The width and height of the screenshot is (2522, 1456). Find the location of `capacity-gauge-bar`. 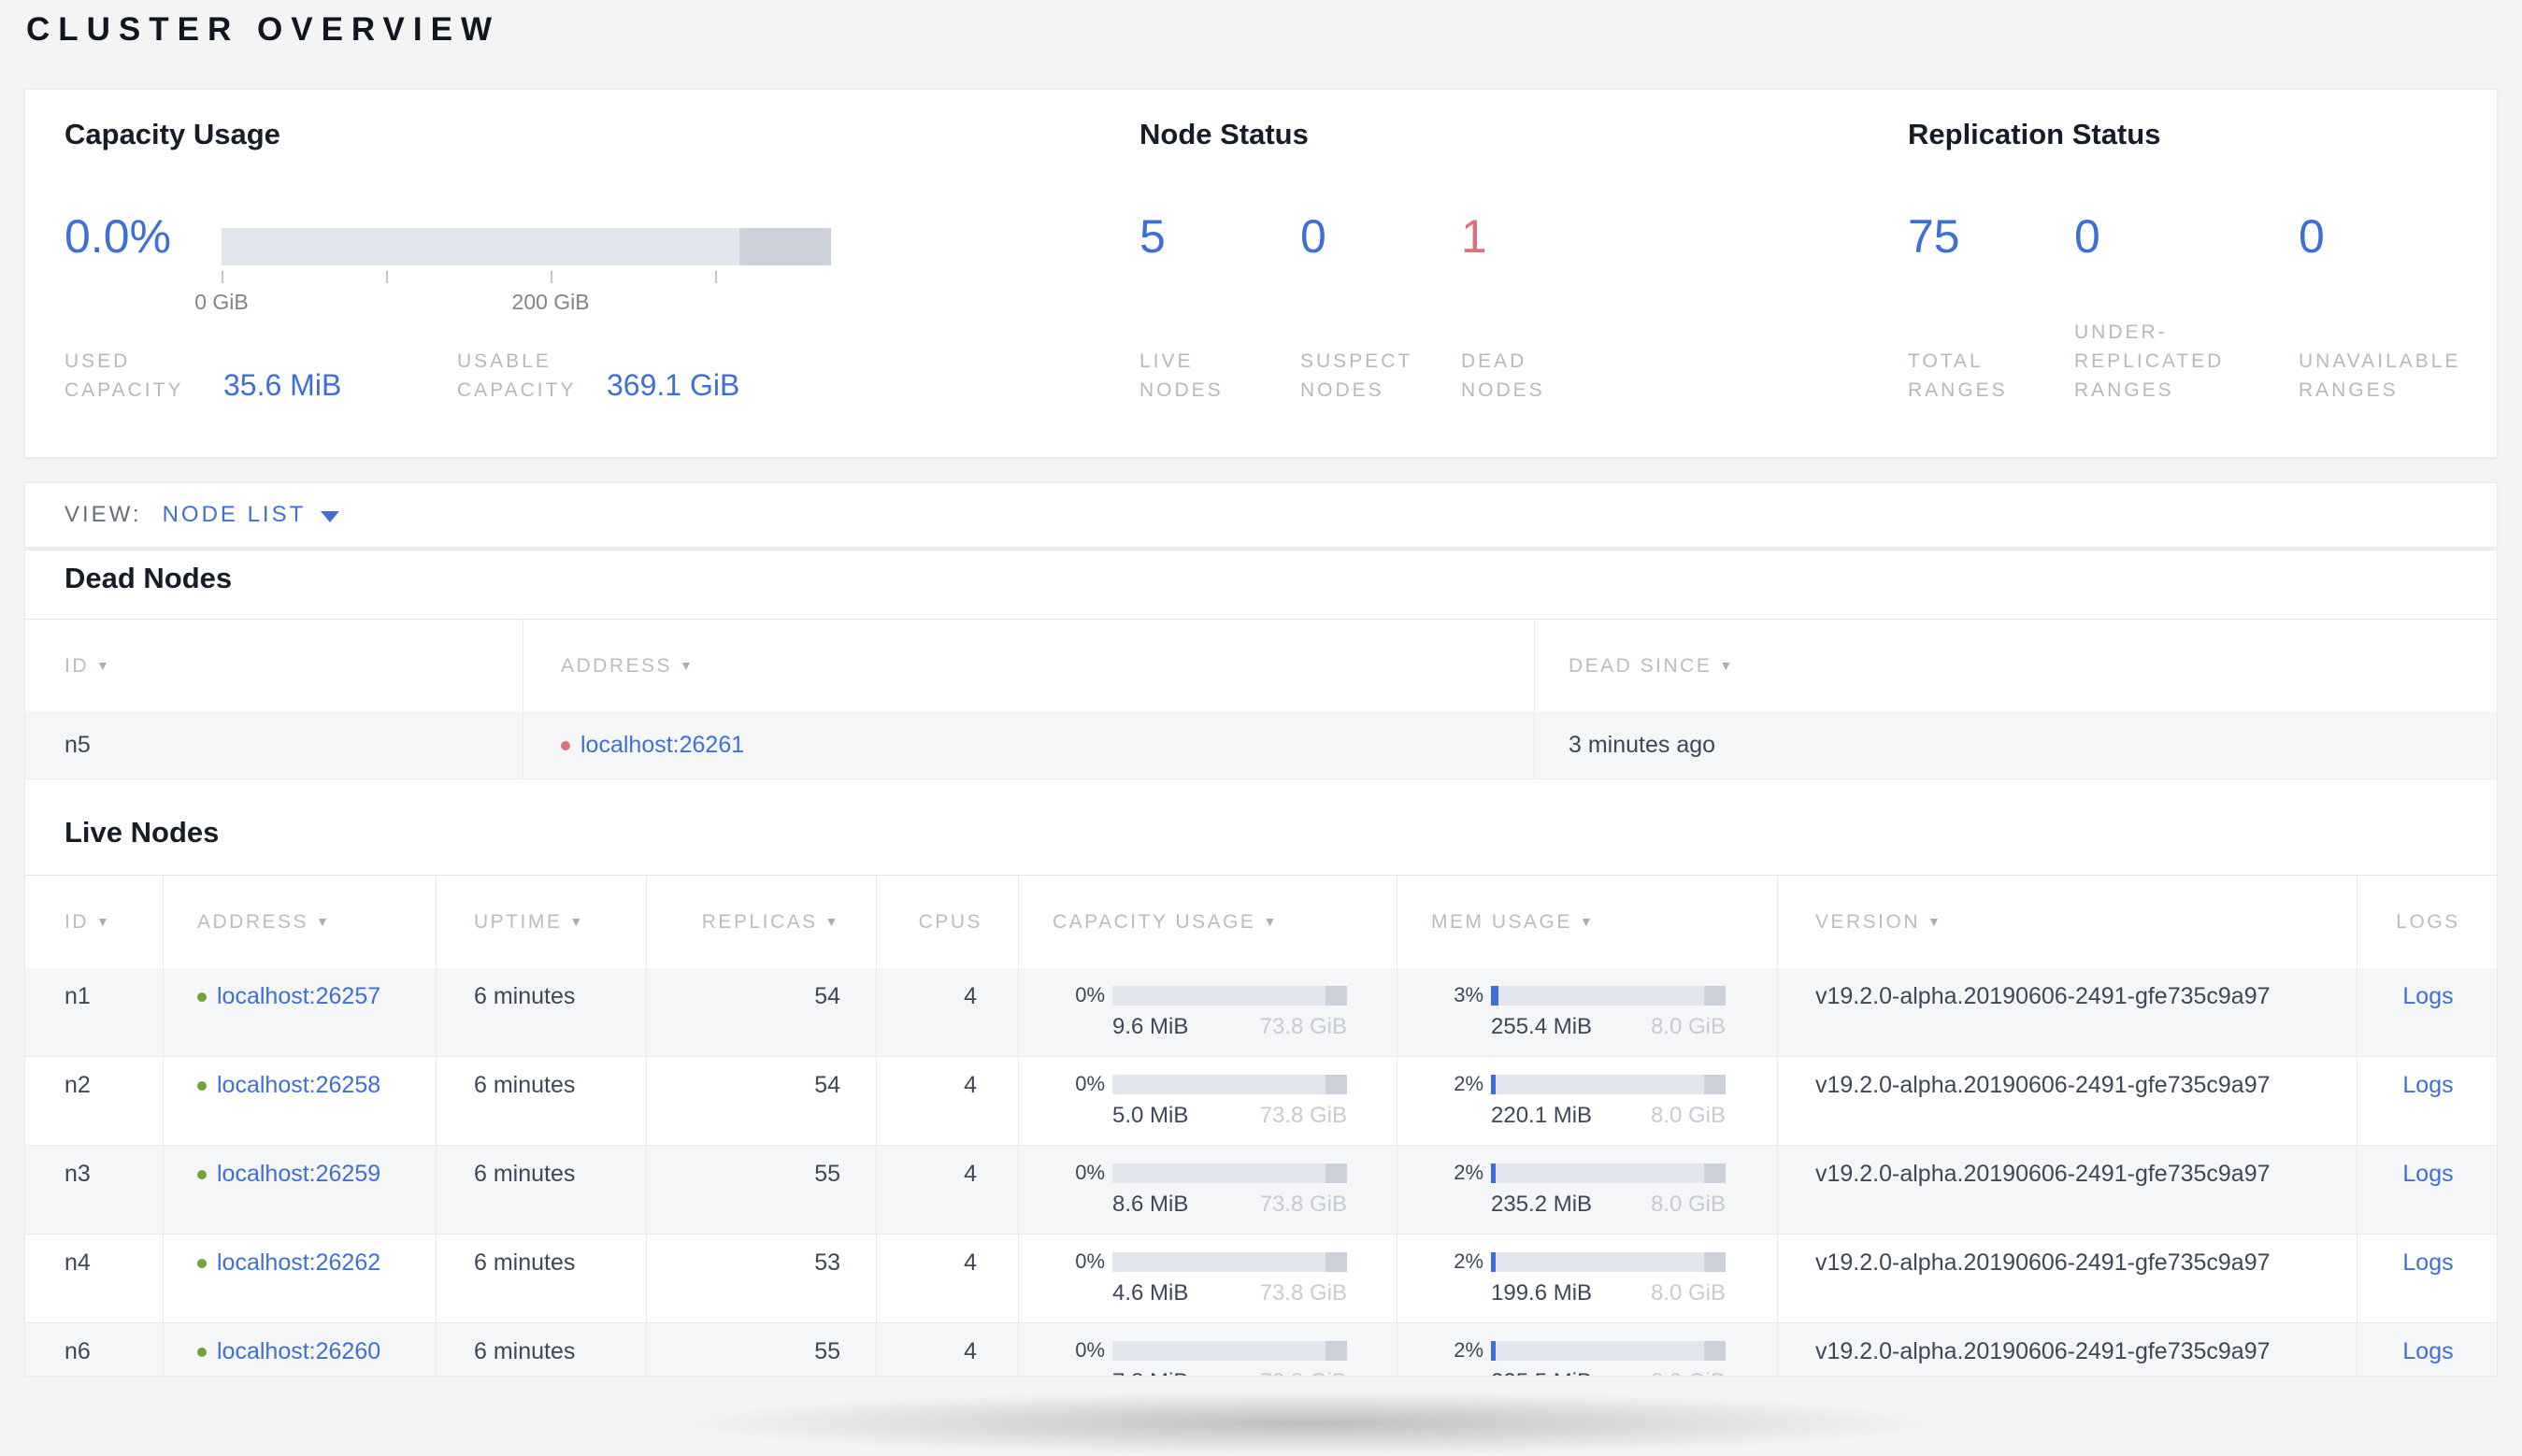

capacity-gauge-bar is located at coordinates (526, 246).